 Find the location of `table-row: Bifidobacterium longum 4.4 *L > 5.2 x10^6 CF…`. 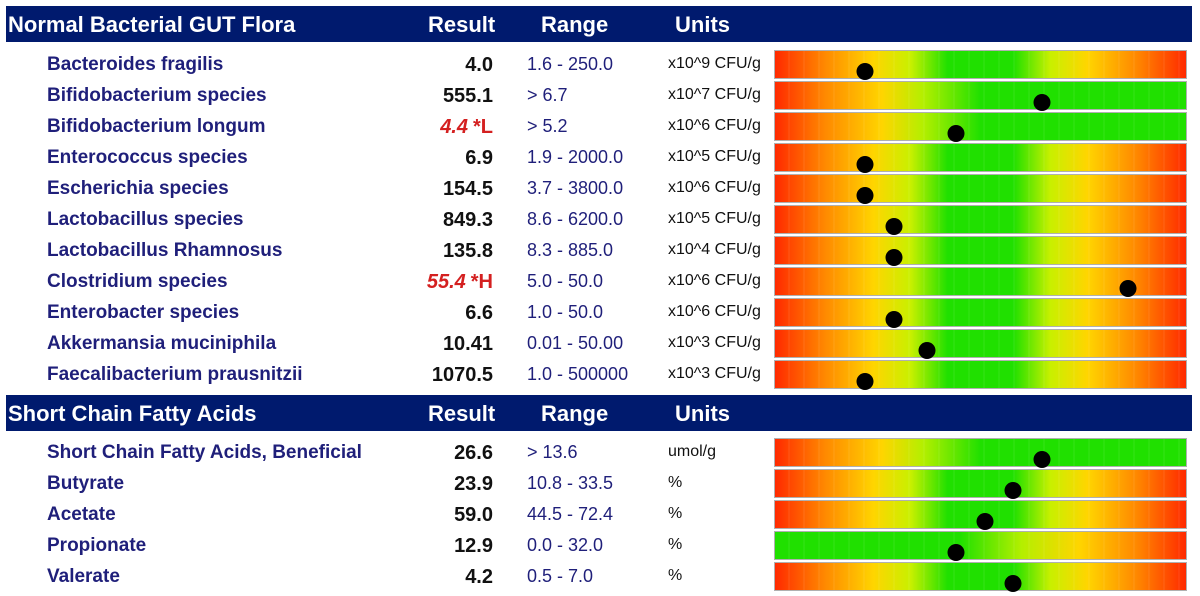

table-row: Bifidobacterium longum 4.4 *L > 5.2 x10^6 CF… is located at coordinates (600, 125).